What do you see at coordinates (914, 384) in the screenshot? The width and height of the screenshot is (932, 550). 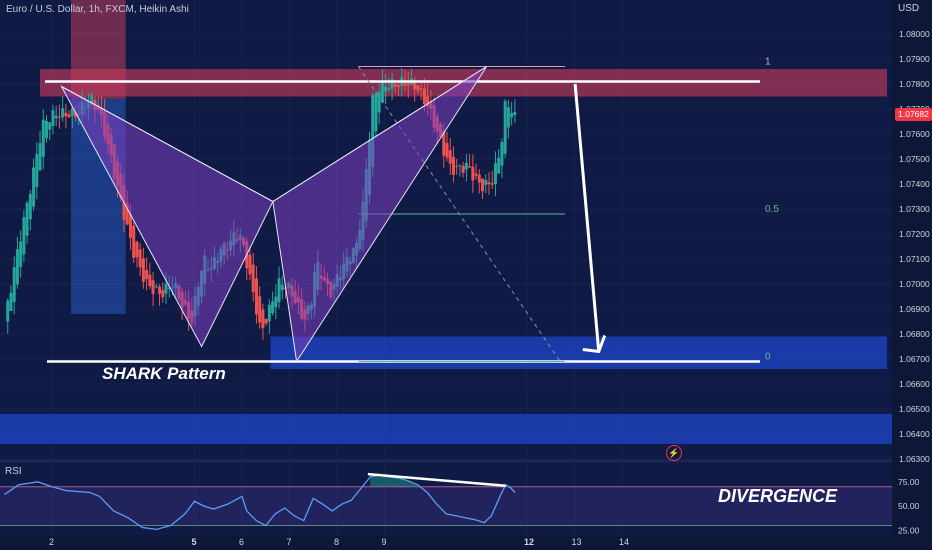 I see `price-tick-label: 1.06600` at bounding box center [914, 384].